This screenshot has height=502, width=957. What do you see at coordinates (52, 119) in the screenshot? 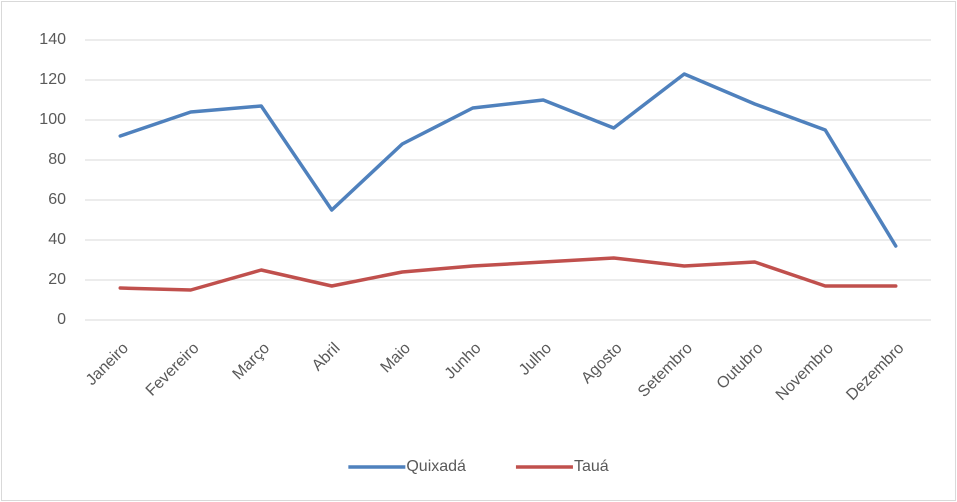
I see `y-tick-label: 100` at bounding box center [52, 119].